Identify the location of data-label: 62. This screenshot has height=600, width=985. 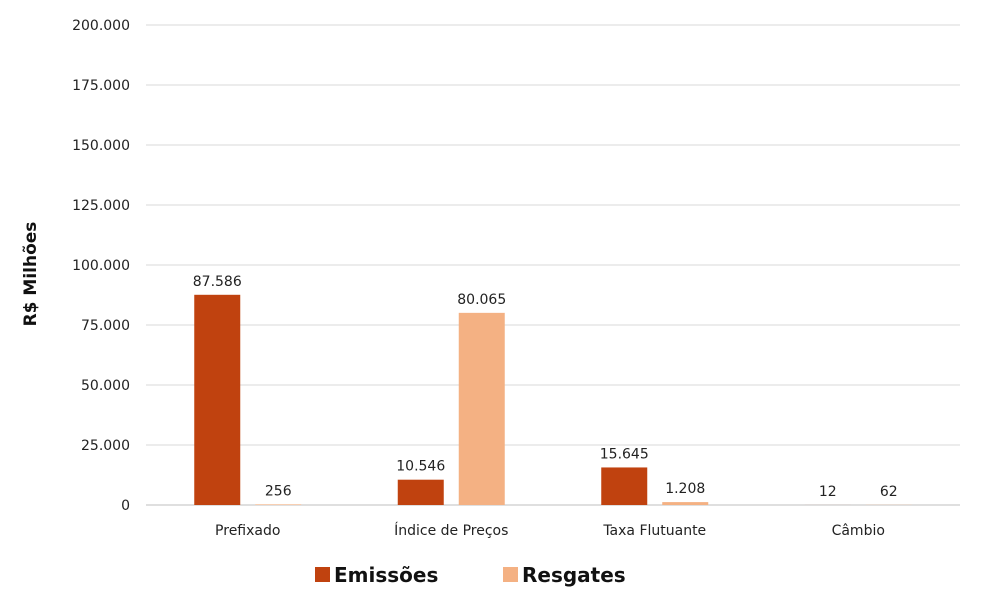
(889, 492).